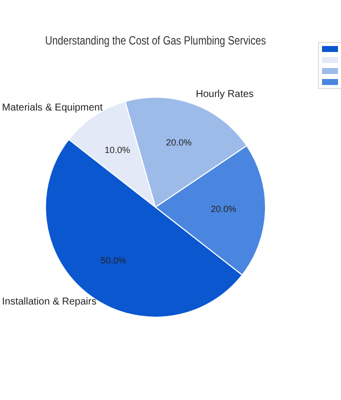 This screenshot has width=341, height=400. What do you see at coordinates (225, 94) in the screenshot?
I see `slice-label: Hourly Rates` at bounding box center [225, 94].